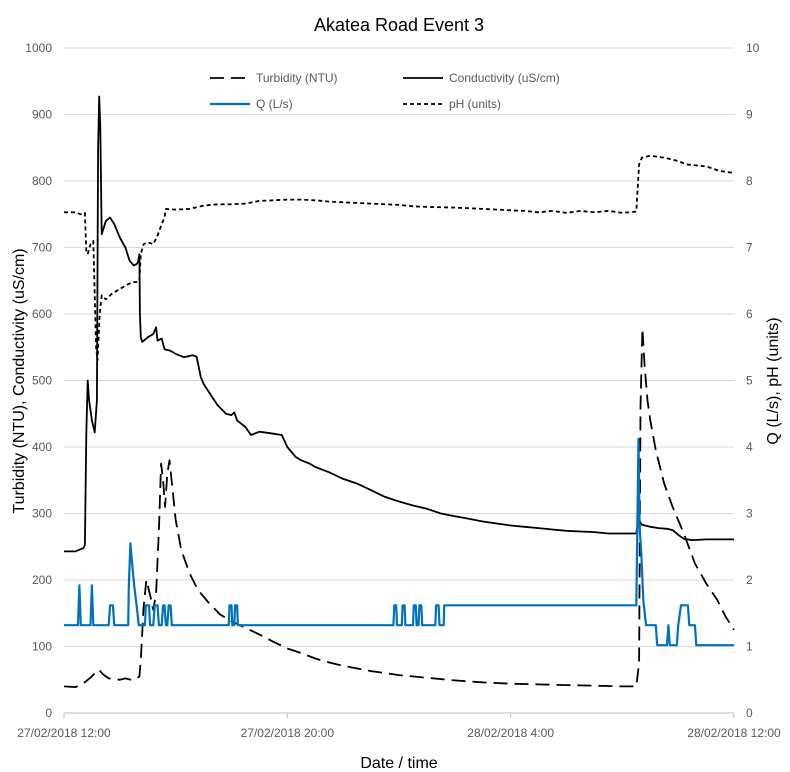  I want to click on right-tick-label: 6, so click(749, 314).